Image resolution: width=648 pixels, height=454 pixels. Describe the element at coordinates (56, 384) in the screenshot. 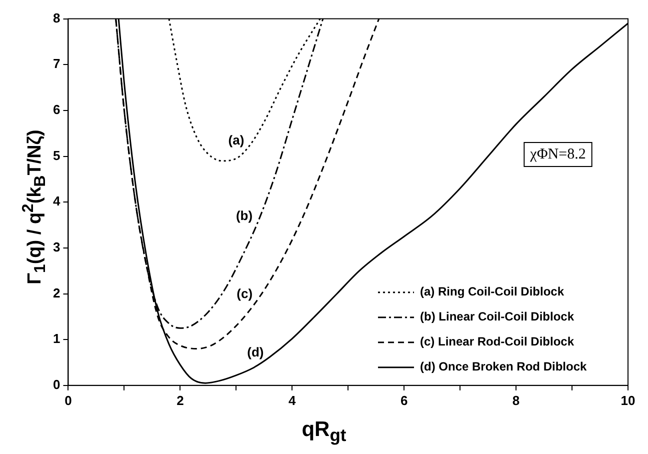

I see `y-tick-label: 0` at that location.